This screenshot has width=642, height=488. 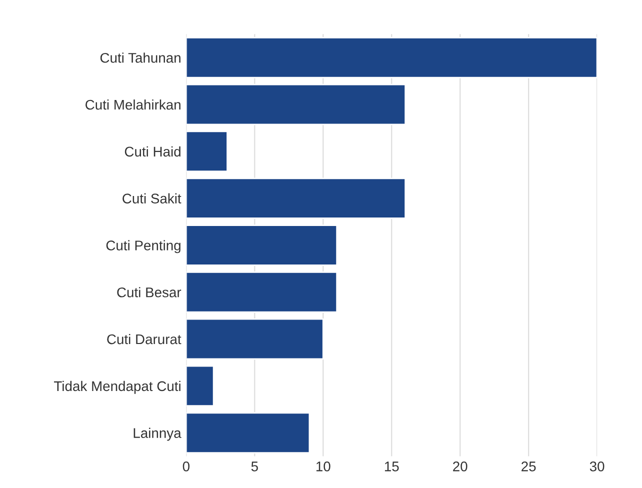 What do you see at coordinates (158, 434) in the screenshot?
I see `y-tick-label: Lainnya` at bounding box center [158, 434].